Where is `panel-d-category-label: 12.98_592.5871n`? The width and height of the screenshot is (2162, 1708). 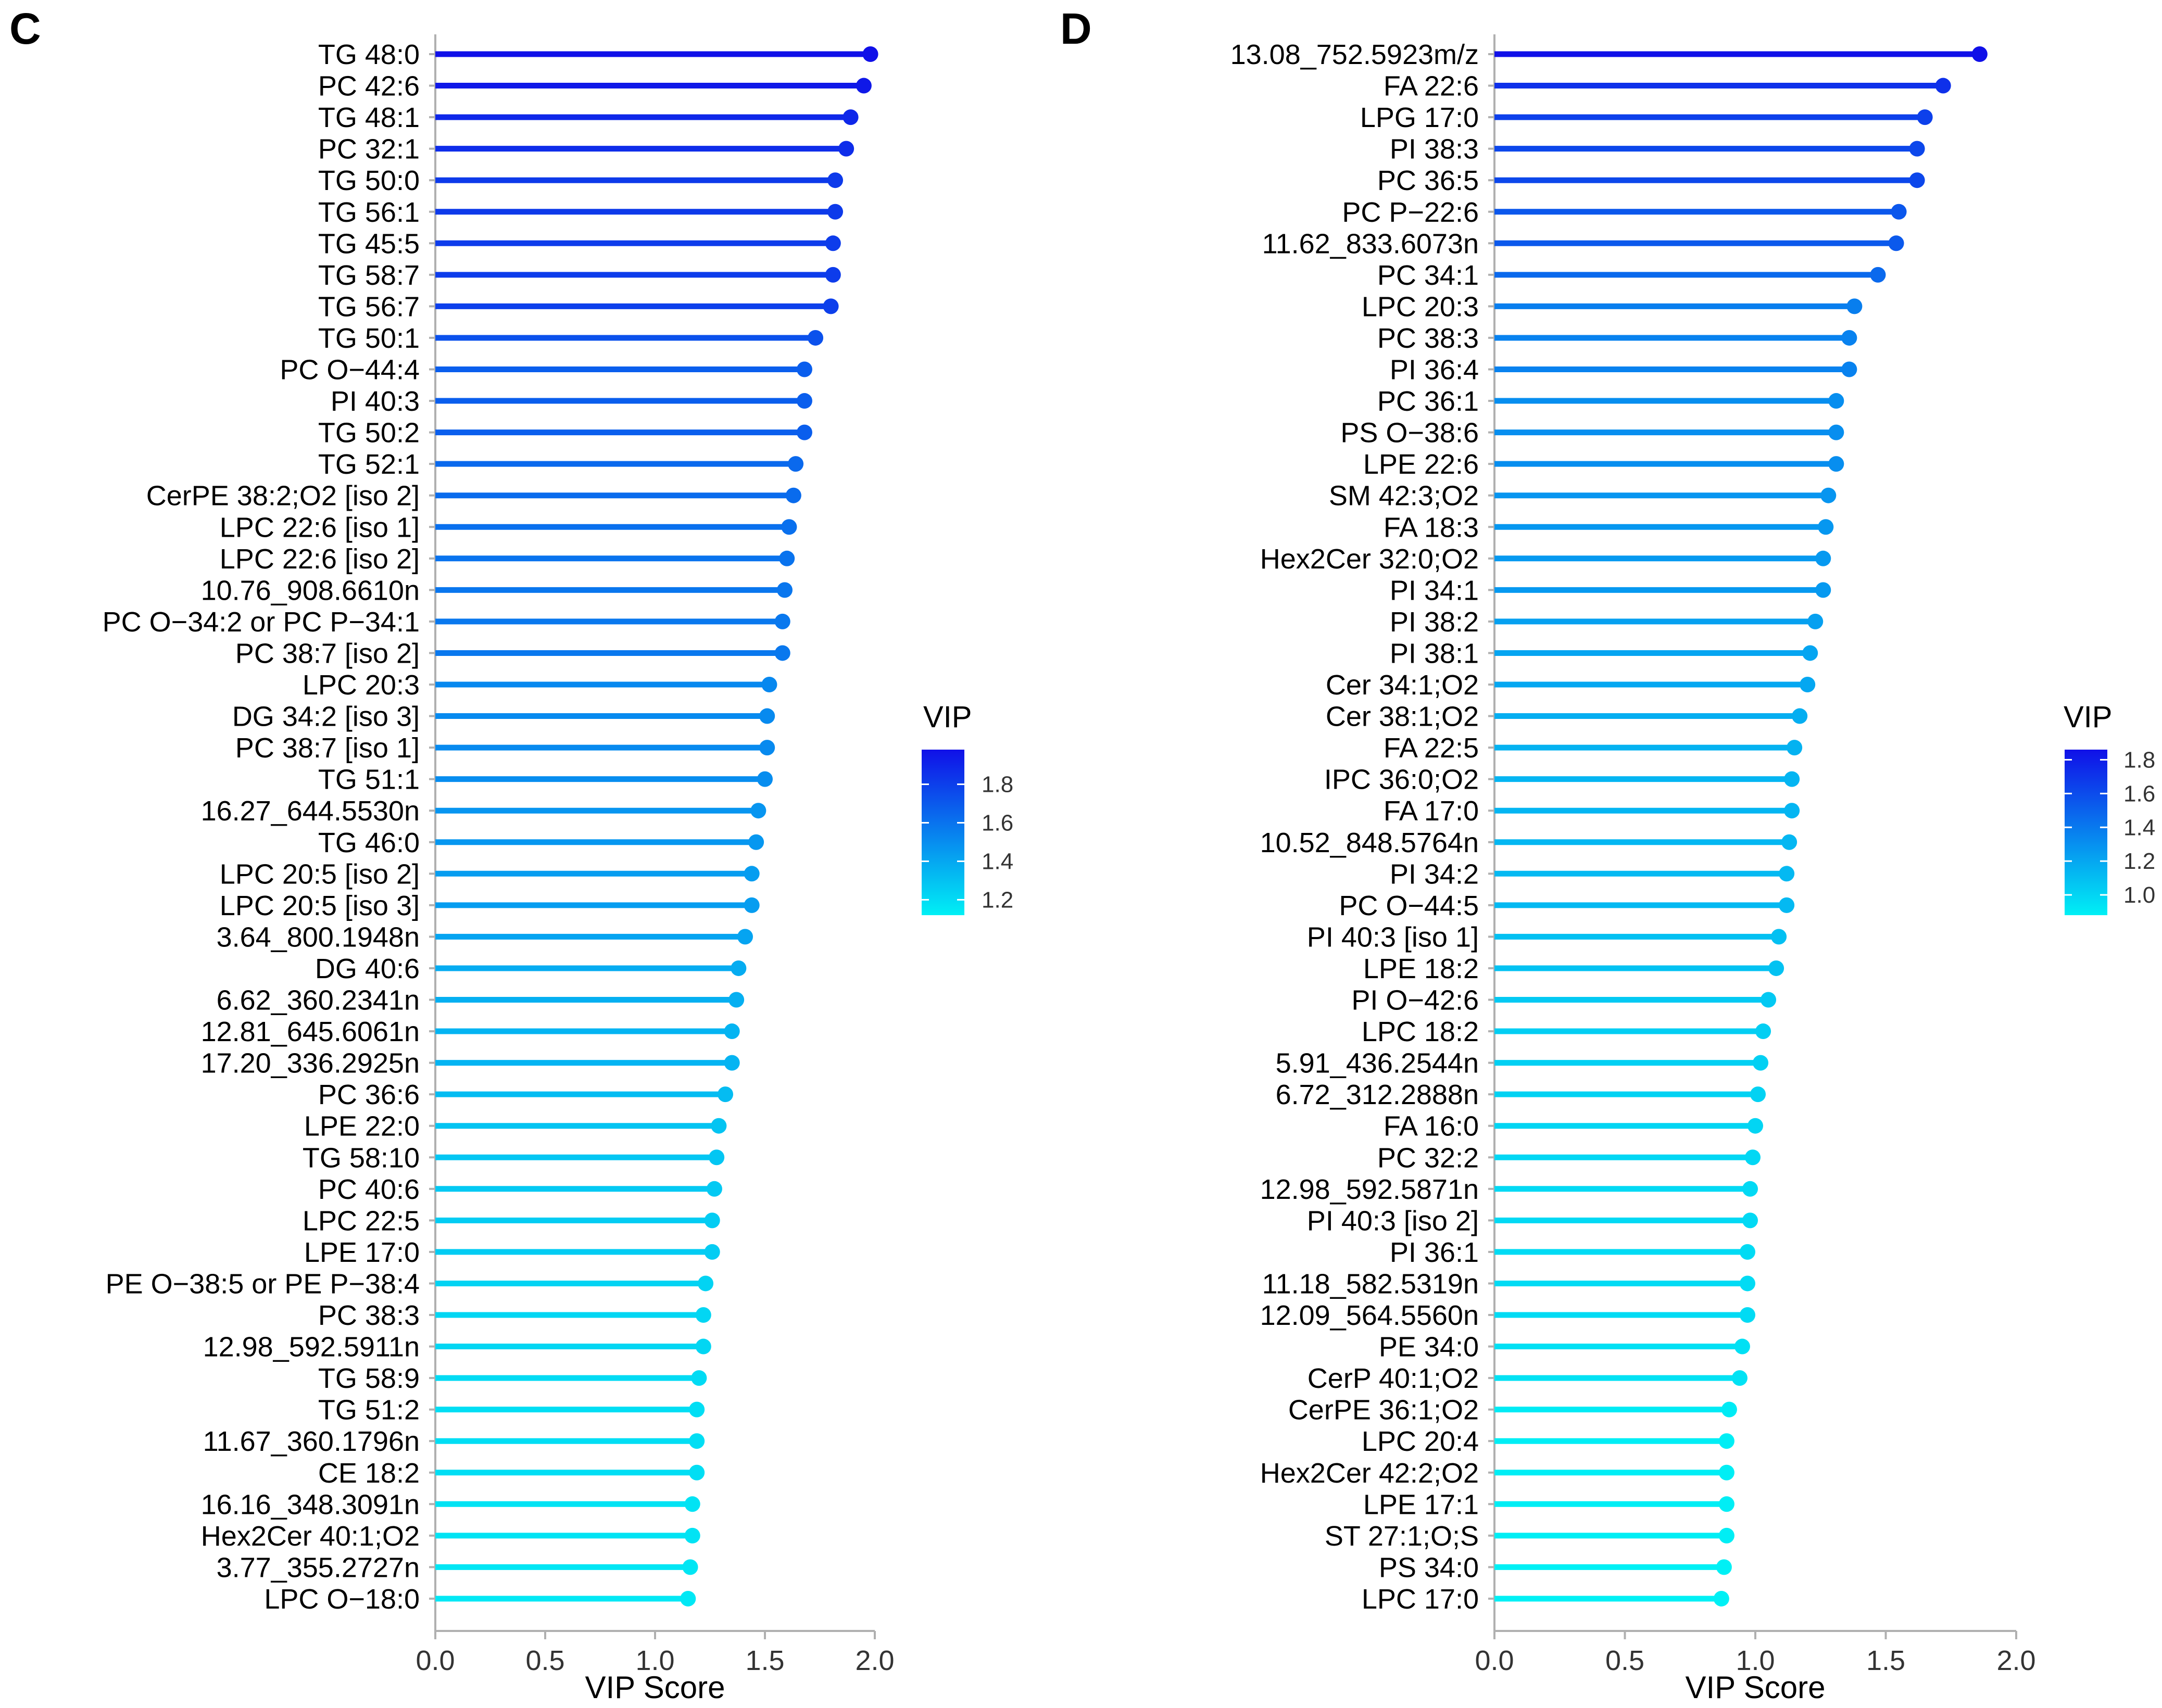
panel-d-category-label: 12.98_592.5871n is located at coordinates (1369, 1189).